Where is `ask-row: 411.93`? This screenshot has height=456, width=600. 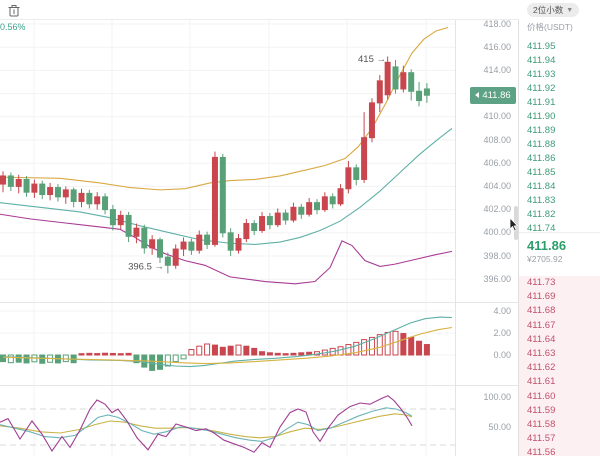 ask-row: 411.93 is located at coordinates (541, 74).